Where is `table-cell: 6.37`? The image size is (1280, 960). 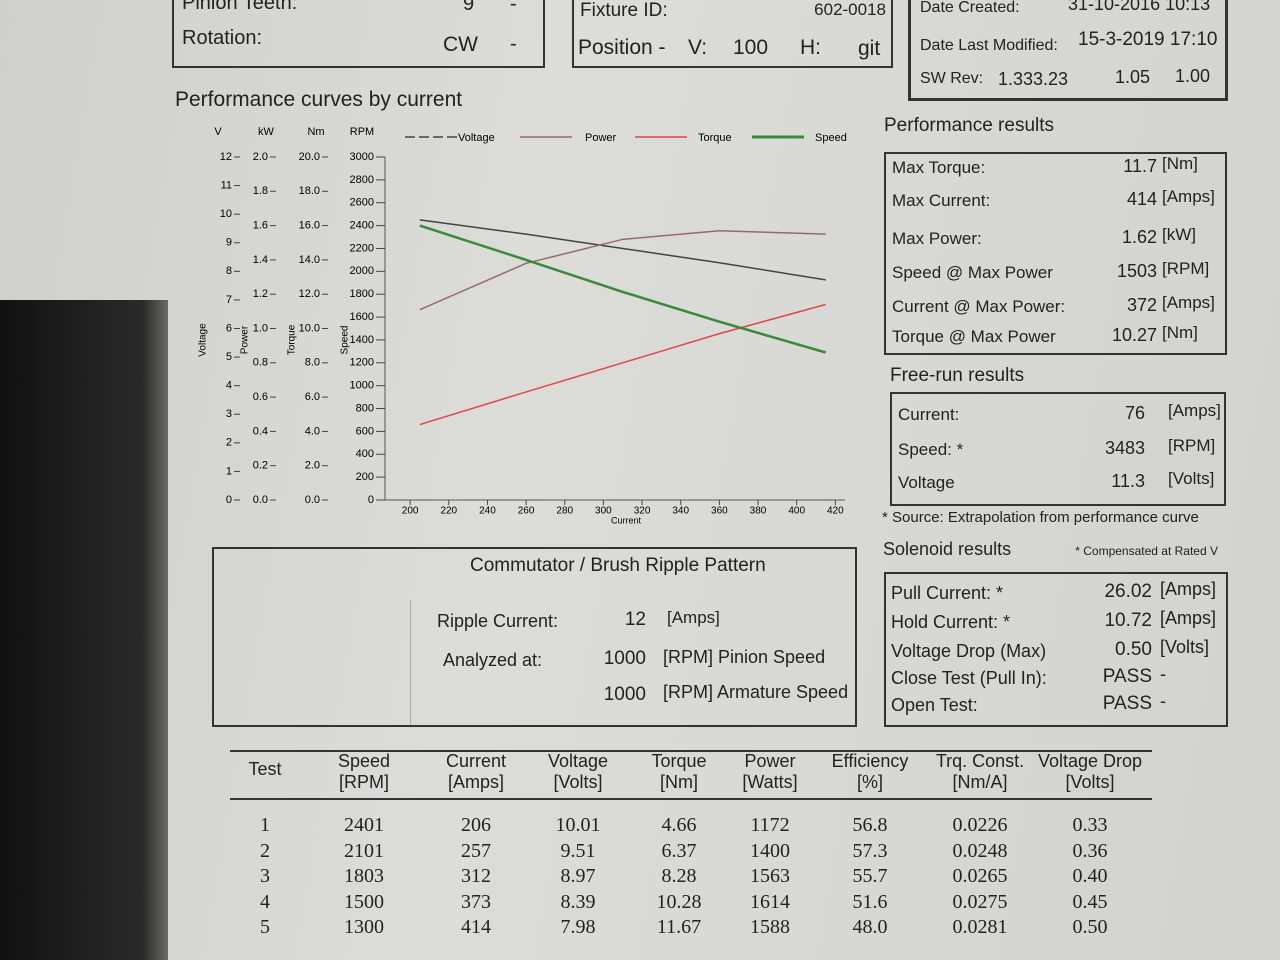
table-cell: 6.37 is located at coordinates (679, 850).